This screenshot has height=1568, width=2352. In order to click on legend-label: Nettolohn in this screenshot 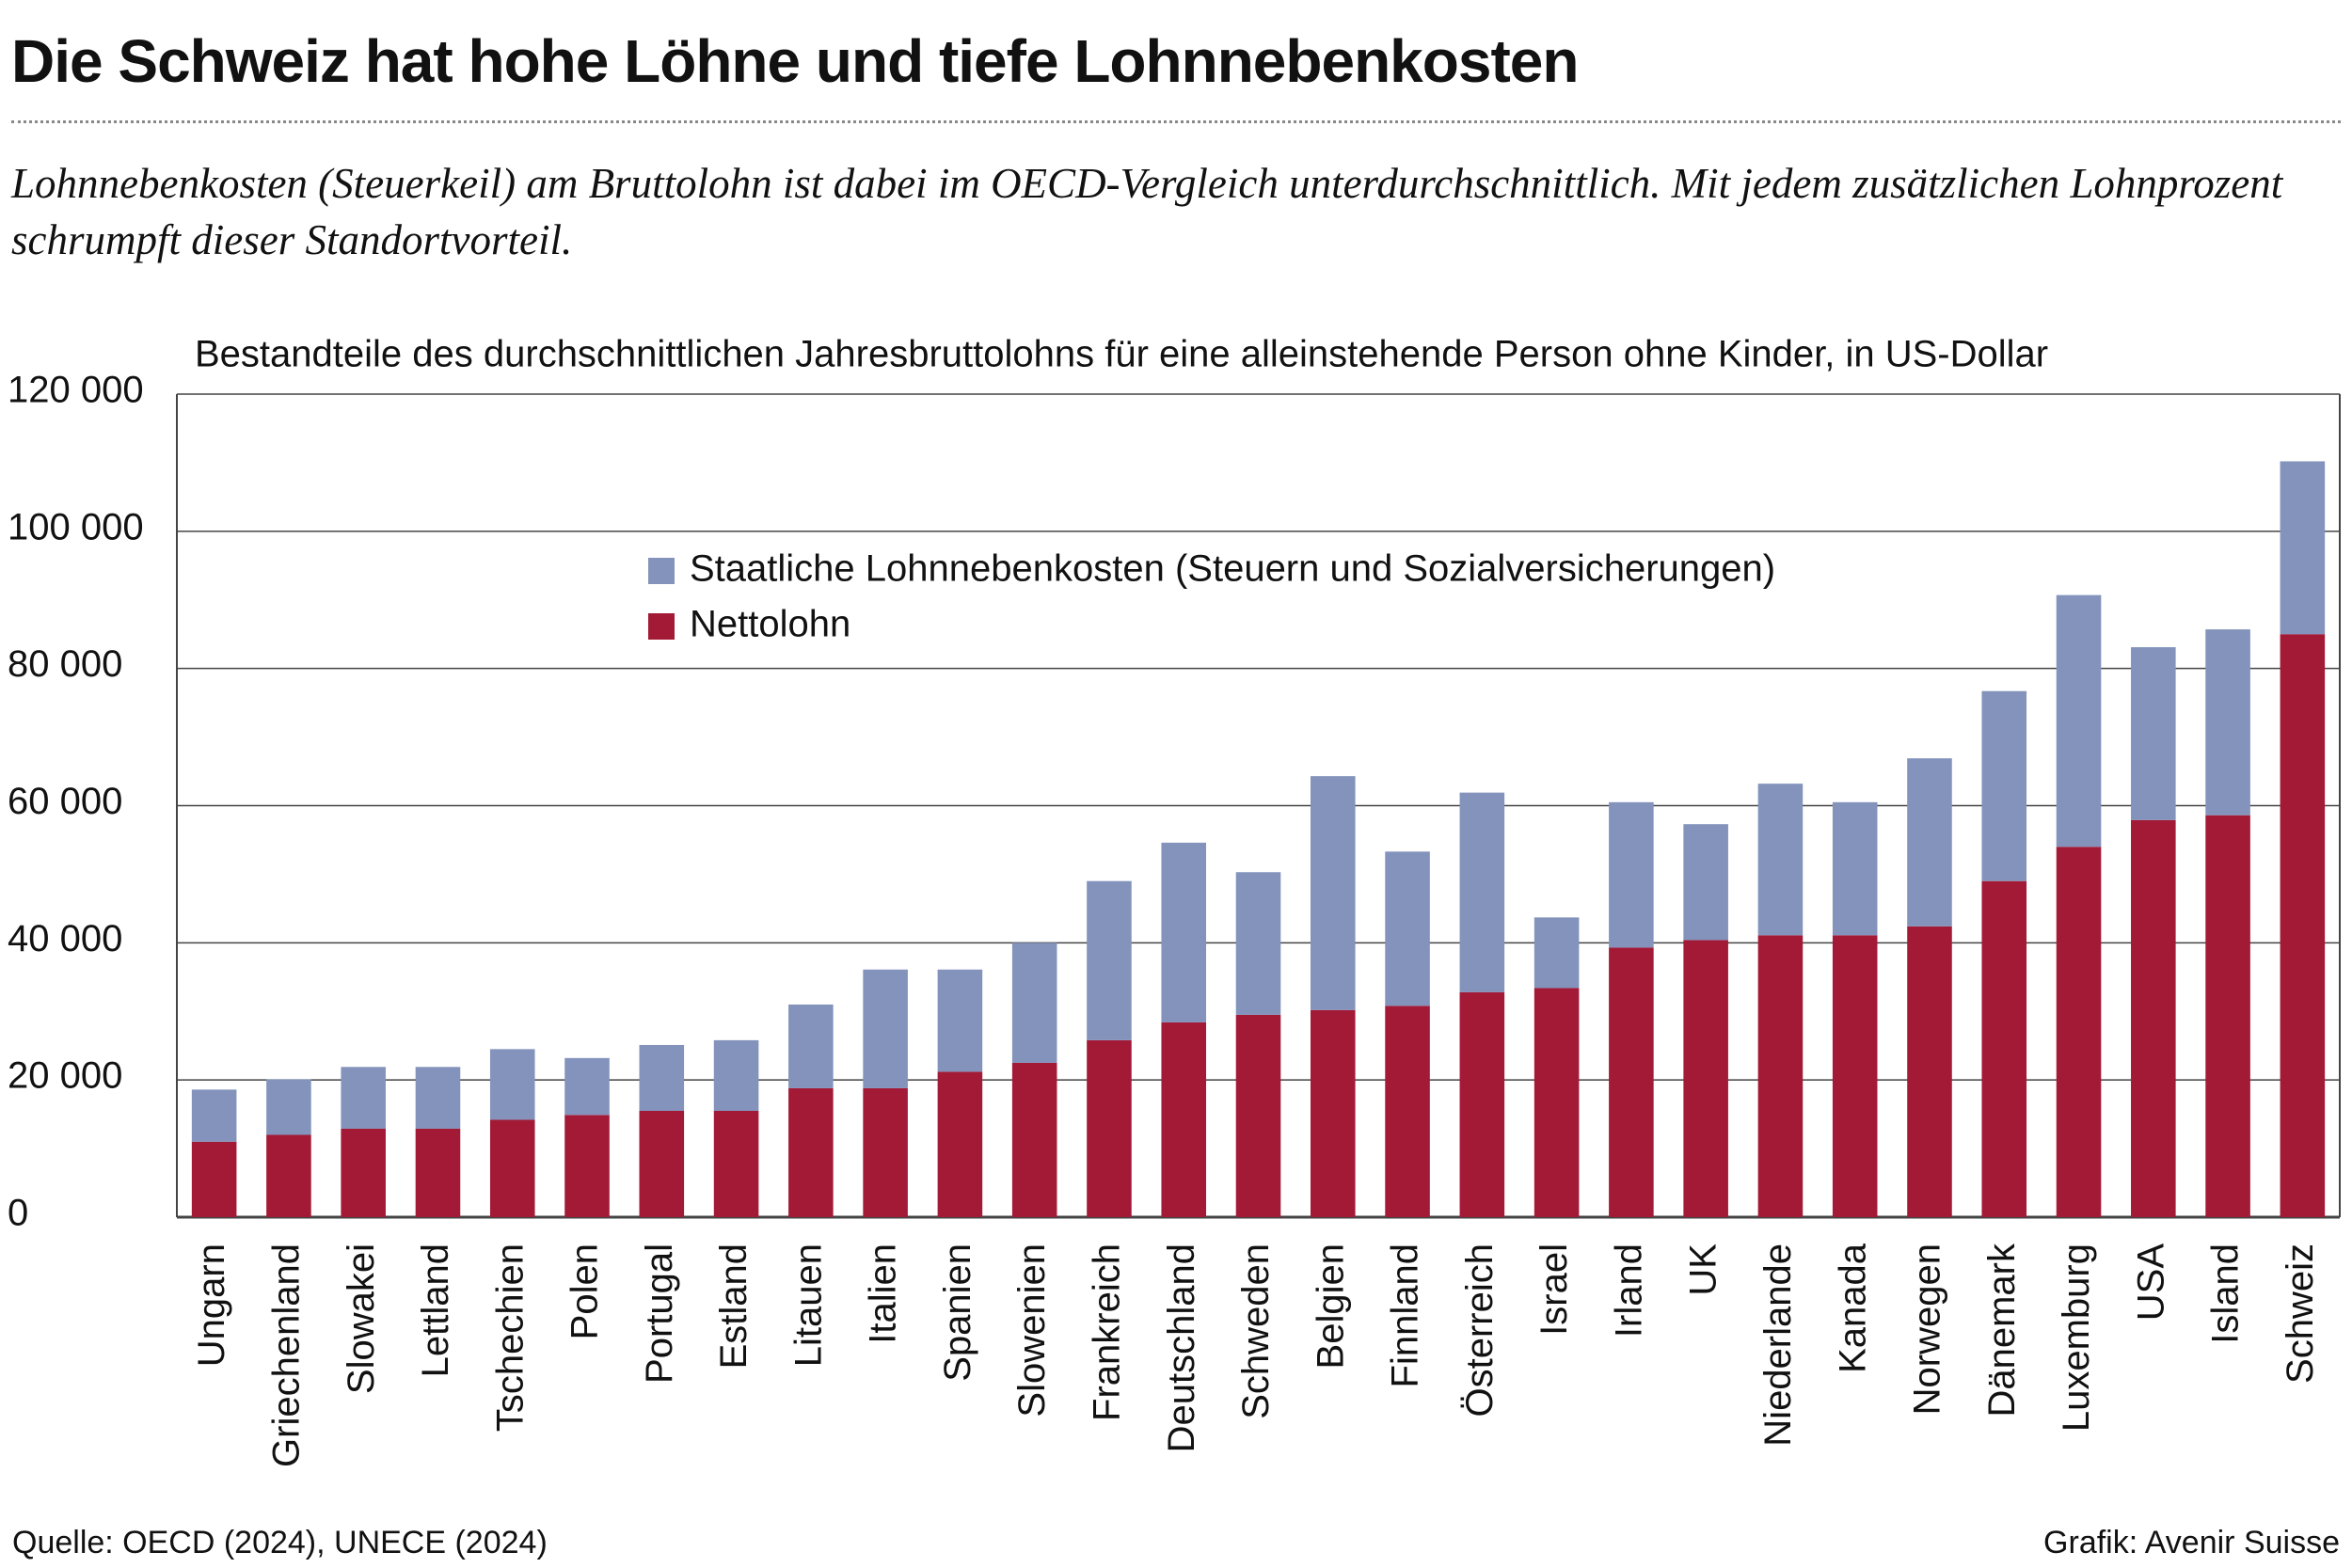, I will do `click(770, 624)`.